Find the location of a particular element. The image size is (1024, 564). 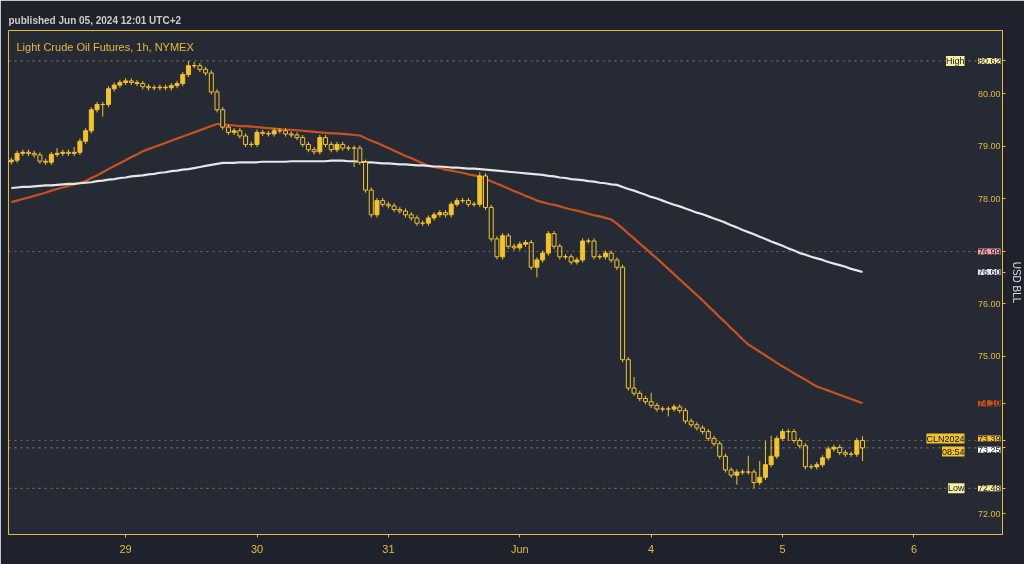

y-axis-title: USD BLL is located at coordinates (1016, 282).